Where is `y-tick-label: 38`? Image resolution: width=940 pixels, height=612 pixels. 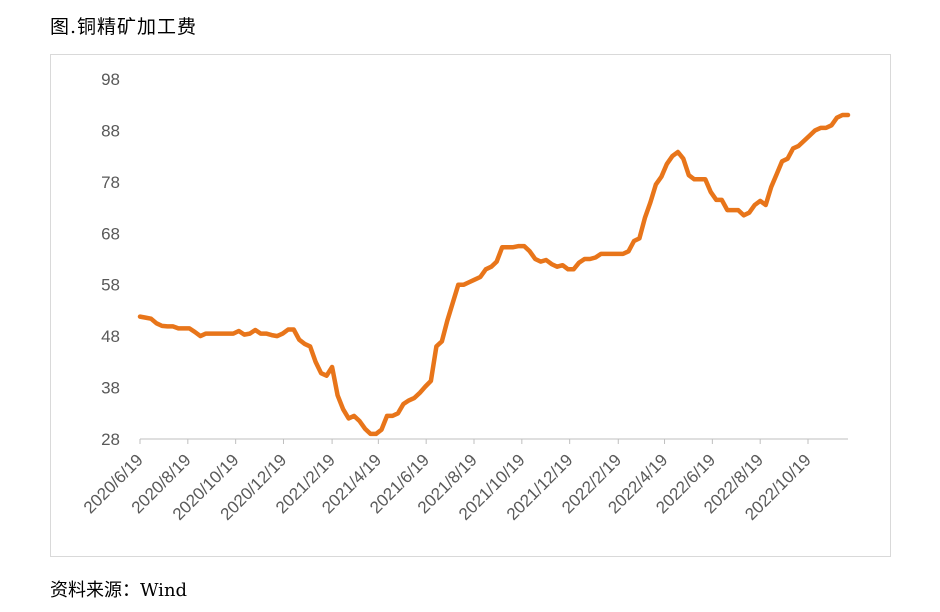
y-tick-label: 38 is located at coordinates (110, 388).